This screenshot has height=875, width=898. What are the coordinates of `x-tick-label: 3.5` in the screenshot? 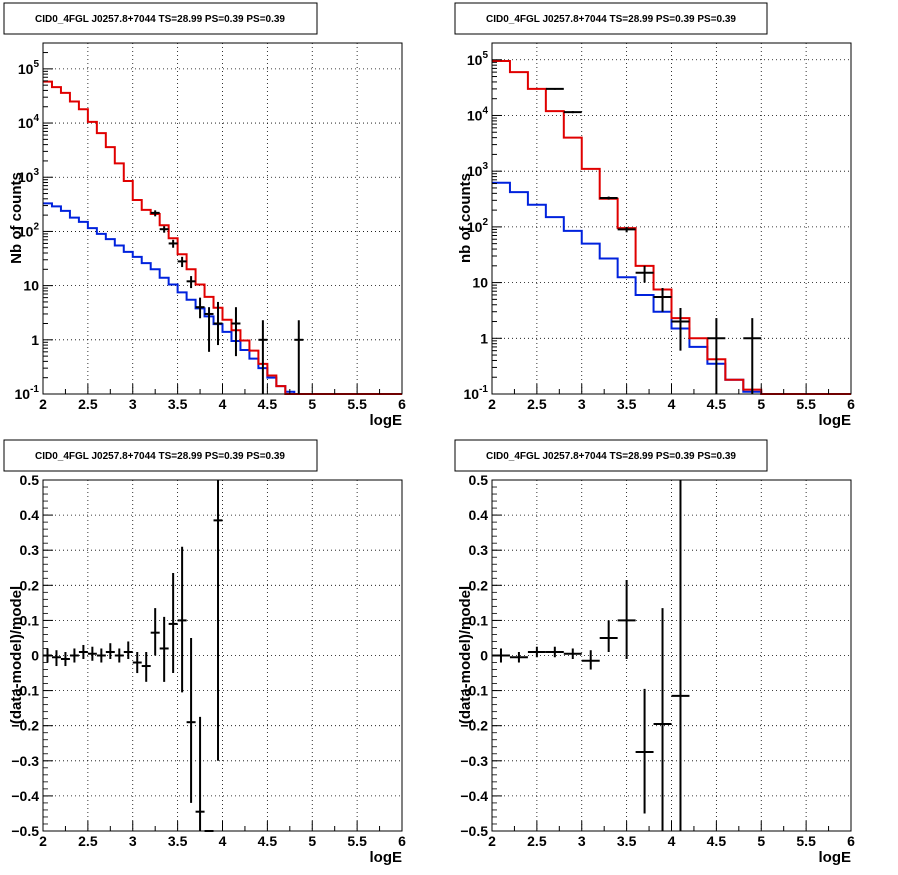 It's located at (178, 841).